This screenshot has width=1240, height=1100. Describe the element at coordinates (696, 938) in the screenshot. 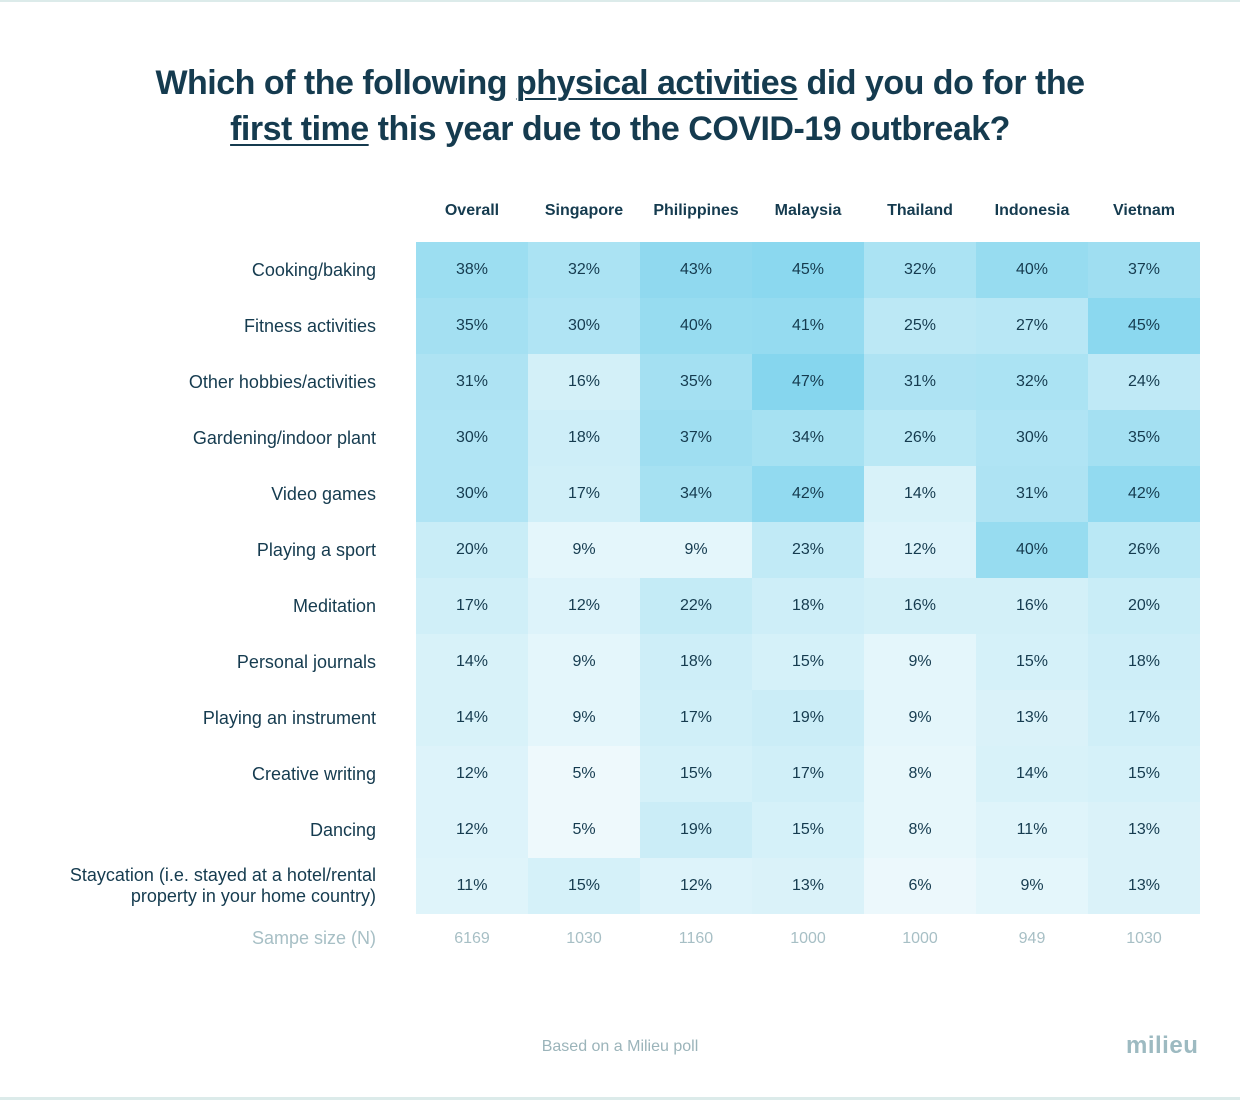

I see `sample-size-value: 1160` at that location.